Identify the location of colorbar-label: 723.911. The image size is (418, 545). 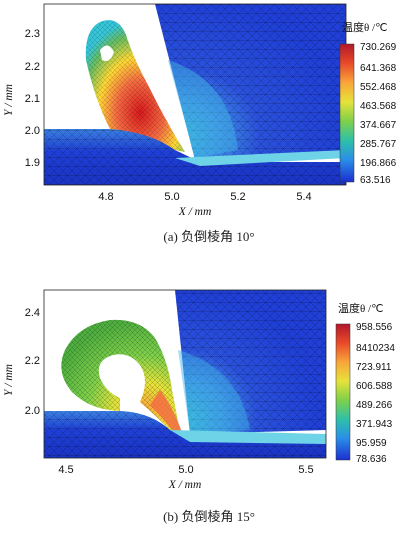
(374, 367).